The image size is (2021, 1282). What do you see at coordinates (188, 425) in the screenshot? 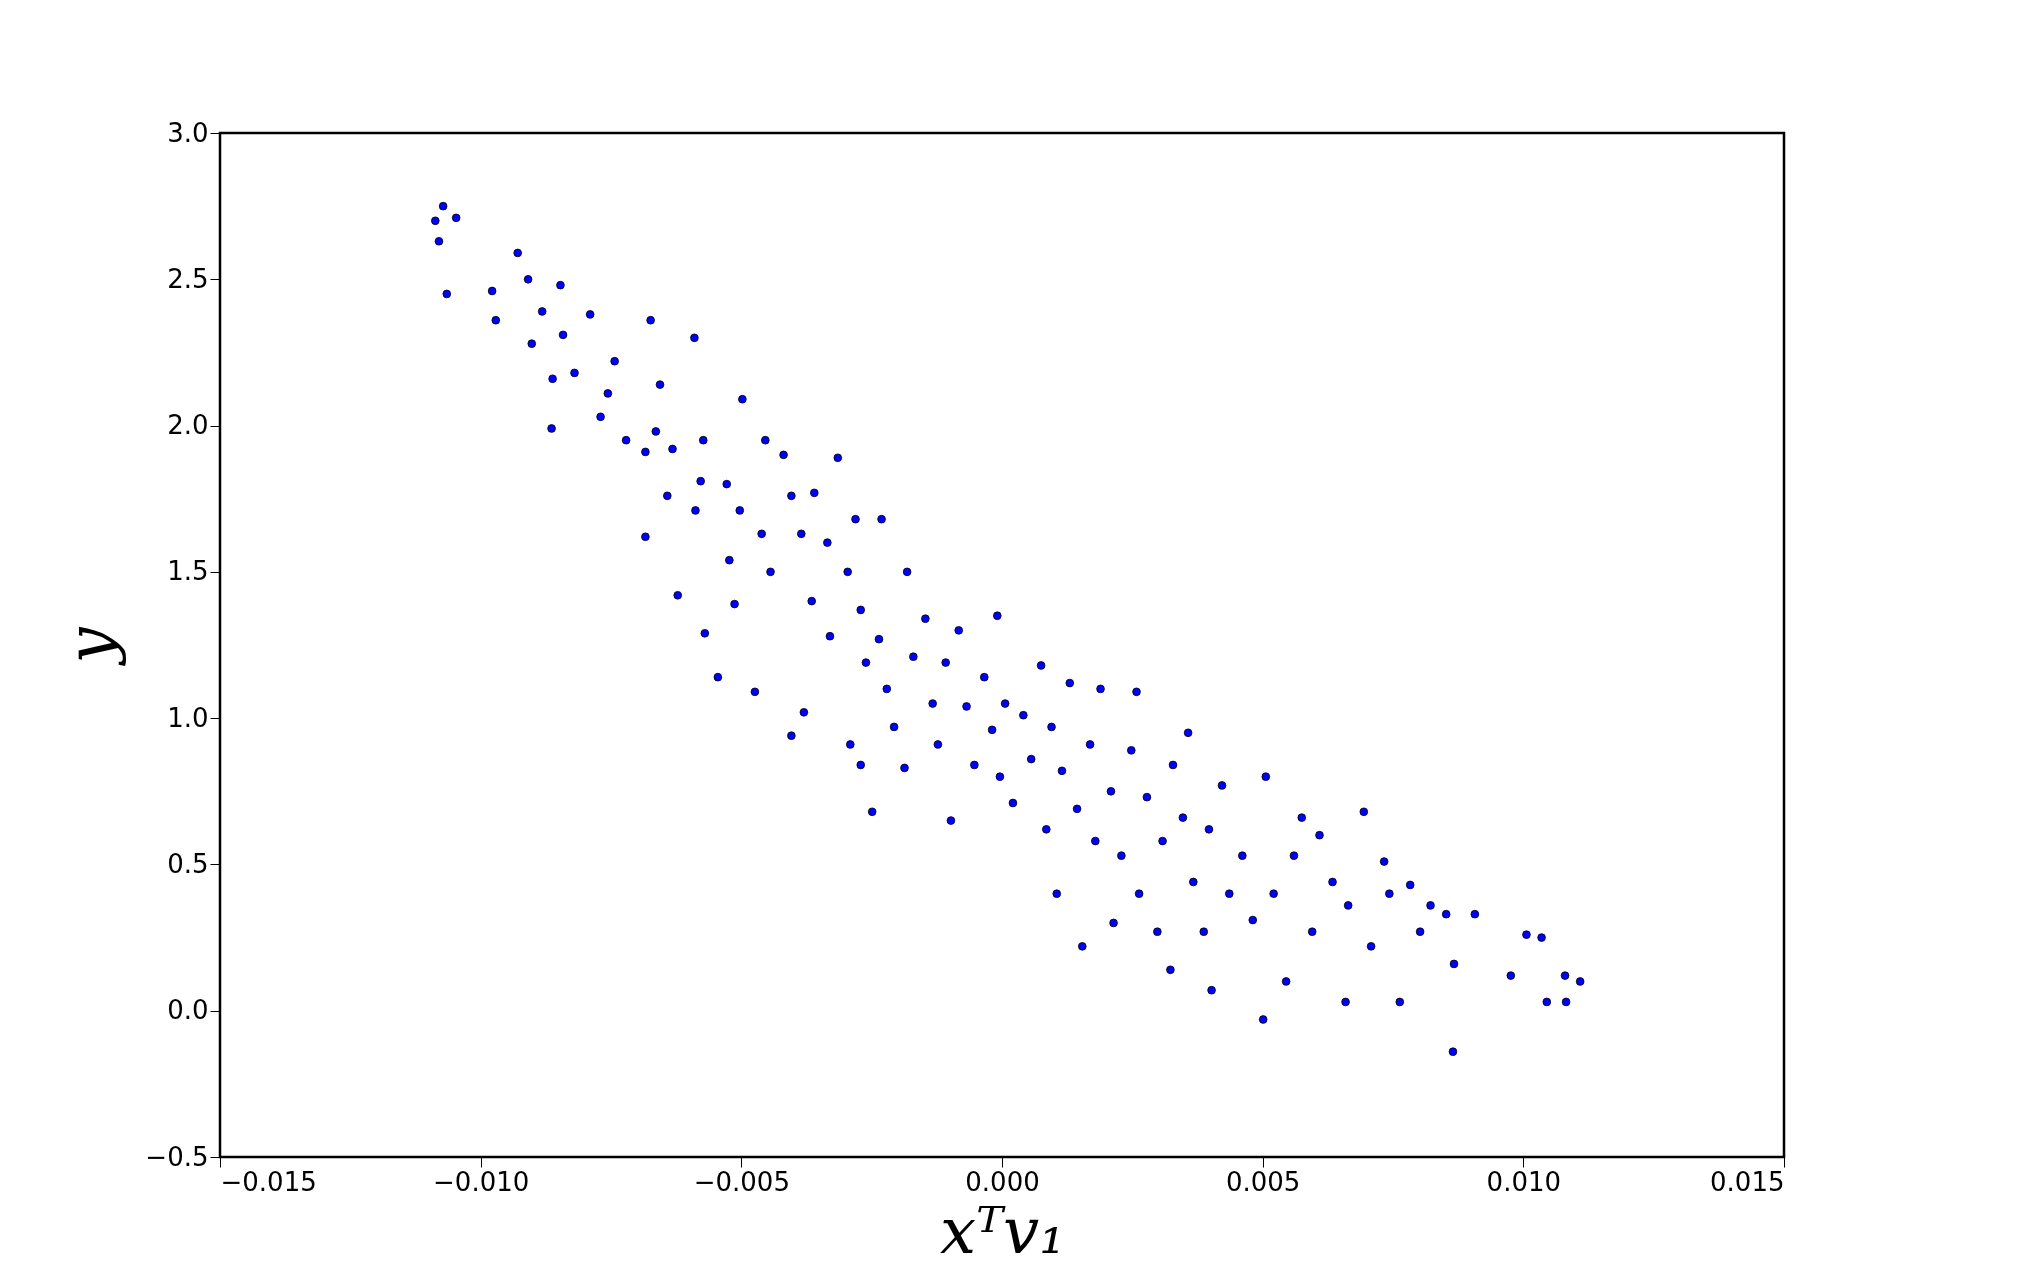
I see `y-tick-label: 2.0` at bounding box center [188, 425].